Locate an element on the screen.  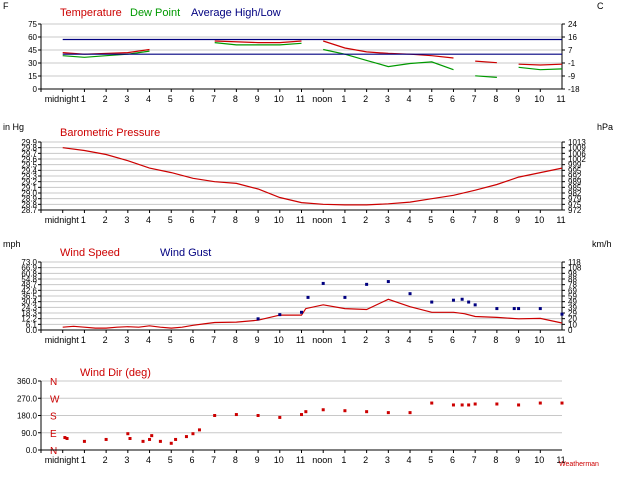
y2-tick-label: 10 is located at coordinates (572, 324).